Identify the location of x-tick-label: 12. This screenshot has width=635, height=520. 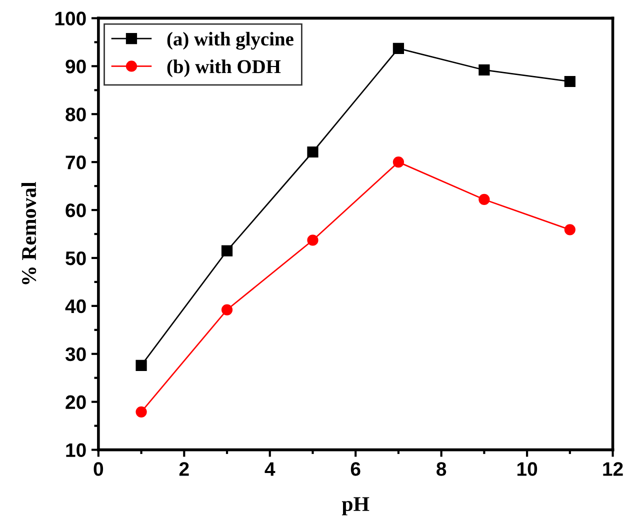
(613, 469).